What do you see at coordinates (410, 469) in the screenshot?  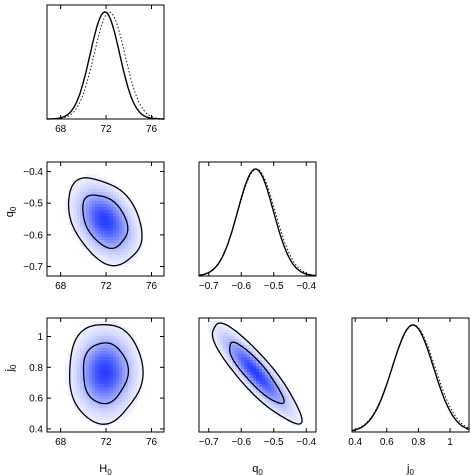 I see `x-axis-label-j0: j0` at bounding box center [410, 469].